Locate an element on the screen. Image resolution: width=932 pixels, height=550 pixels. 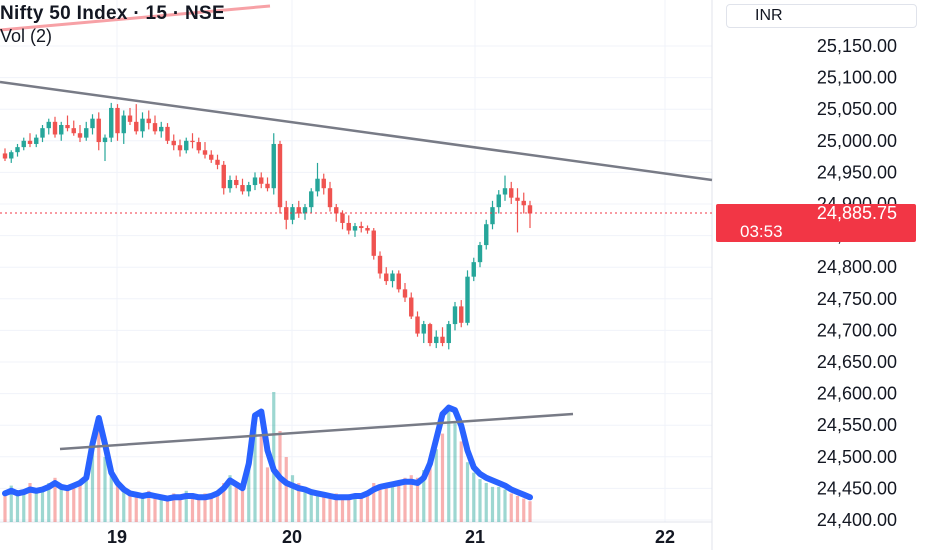
price-axis-label: 24,650.00 is located at coordinates (857, 362).